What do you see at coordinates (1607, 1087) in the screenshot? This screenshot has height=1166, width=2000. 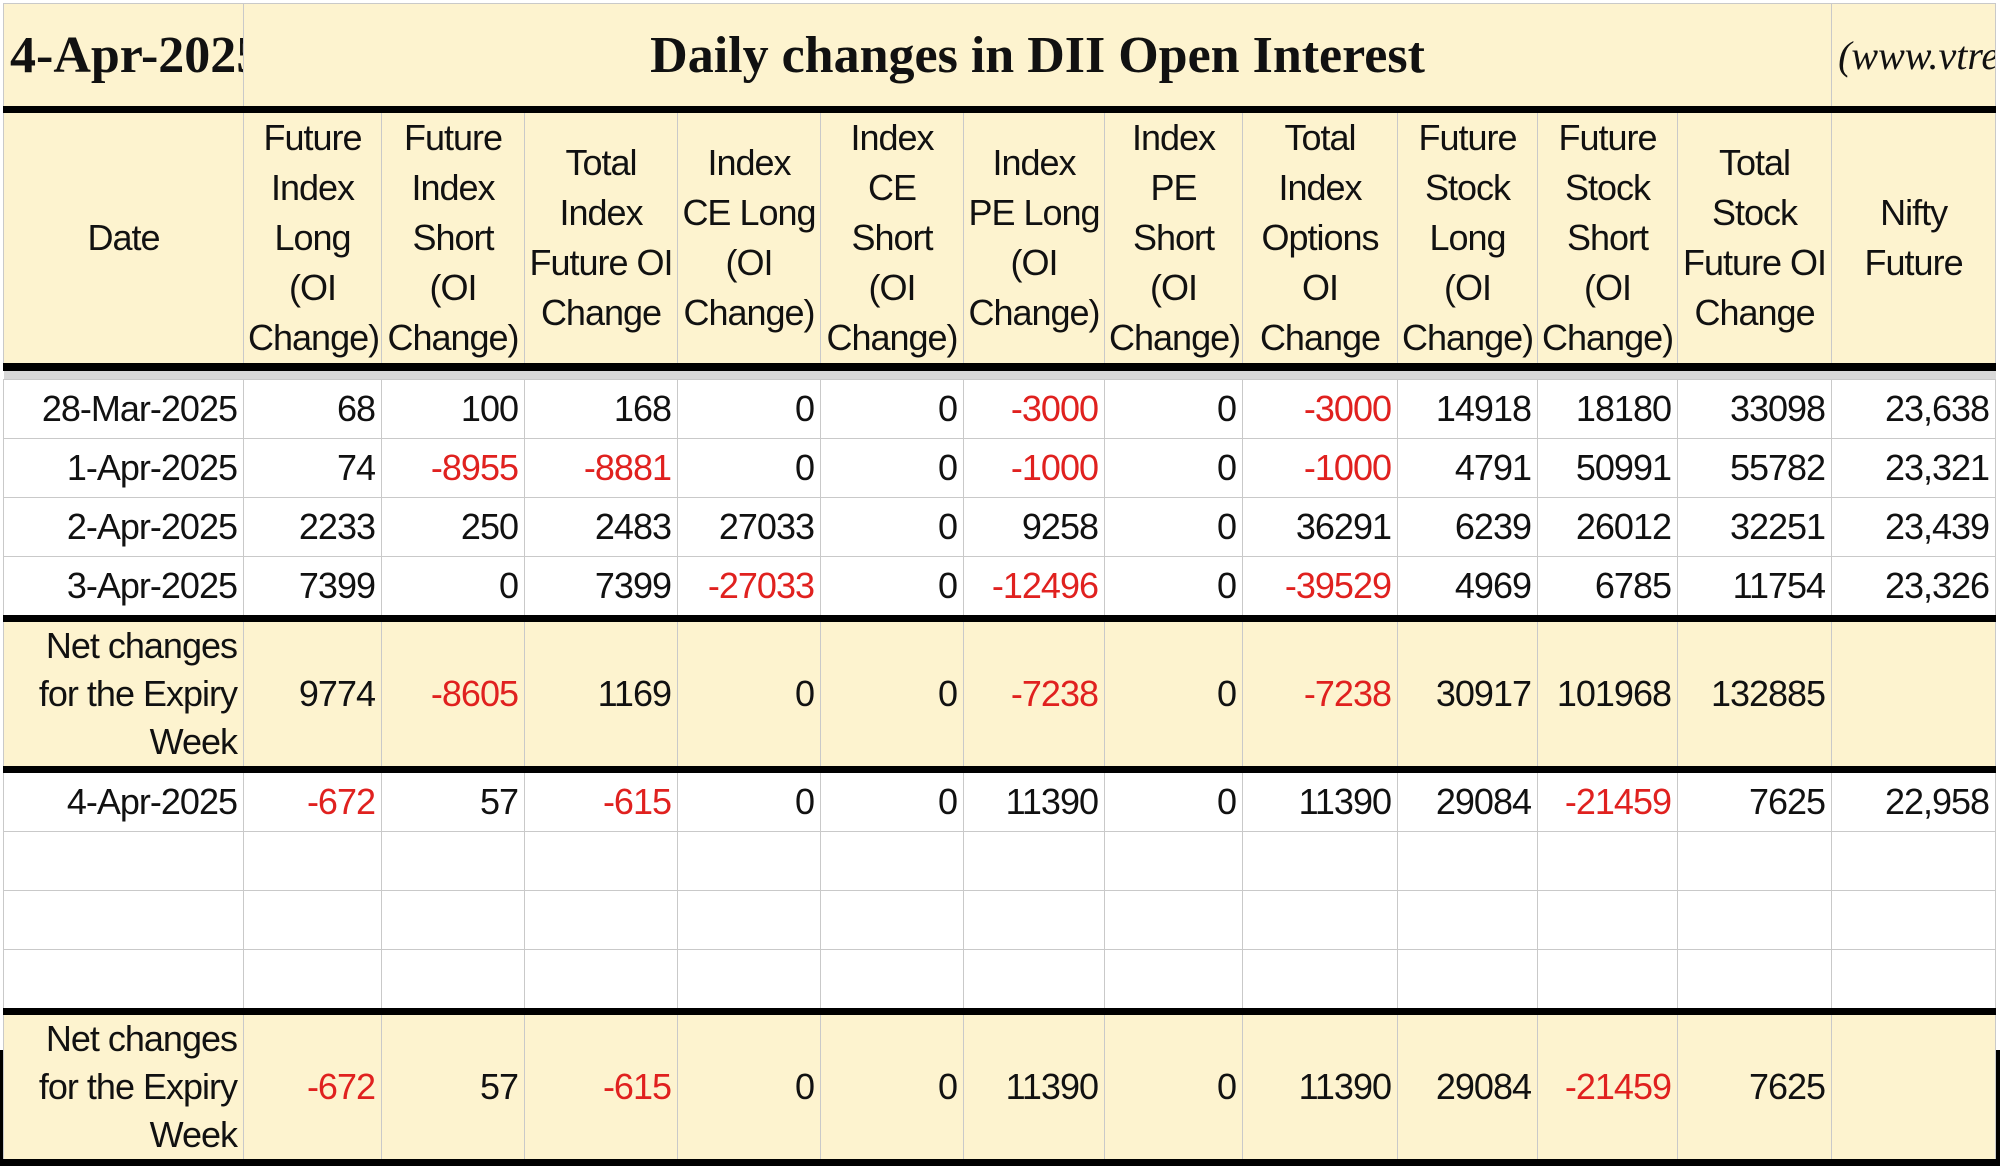 I see `summary-cell: -21459` at bounding box center [1607, 1087].